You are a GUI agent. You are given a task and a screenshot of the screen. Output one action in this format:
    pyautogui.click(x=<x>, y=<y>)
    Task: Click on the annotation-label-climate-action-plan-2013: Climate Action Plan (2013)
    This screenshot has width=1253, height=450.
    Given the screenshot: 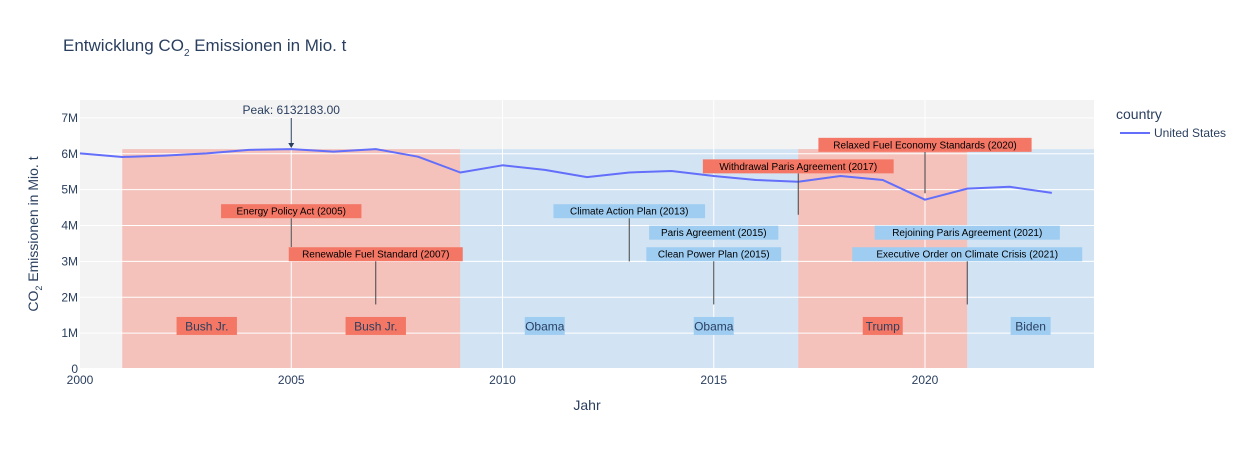 What is the action you would take?
    pyautogui.click(x=629, y=212)
    